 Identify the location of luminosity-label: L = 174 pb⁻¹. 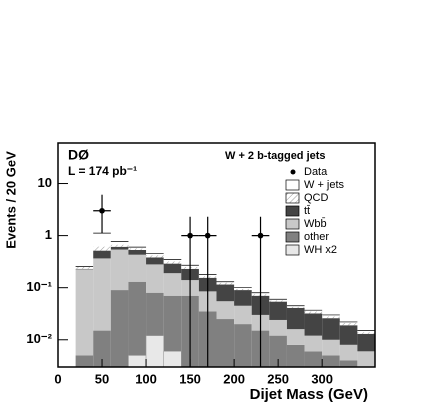
(102, 171).